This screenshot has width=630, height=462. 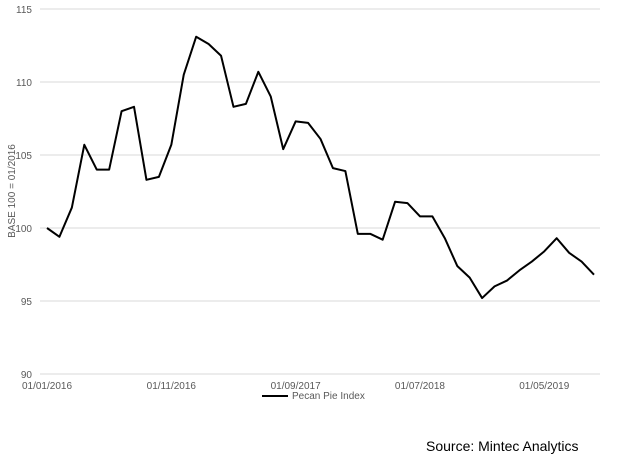 I want to click on legend: Pecan Pie Index, so click(x=313, y=396).